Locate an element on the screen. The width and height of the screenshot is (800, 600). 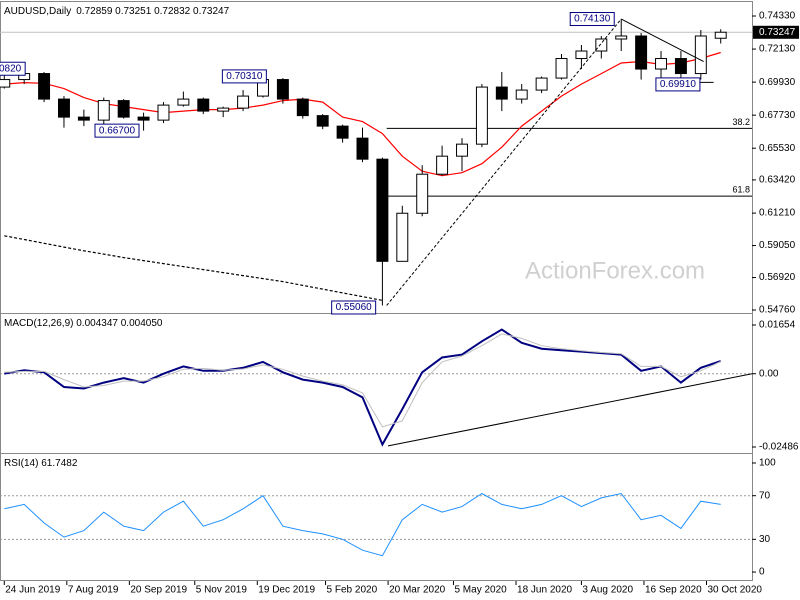
x-tick-label: 5 Feb 2020 is located at coordinates (352, 590).